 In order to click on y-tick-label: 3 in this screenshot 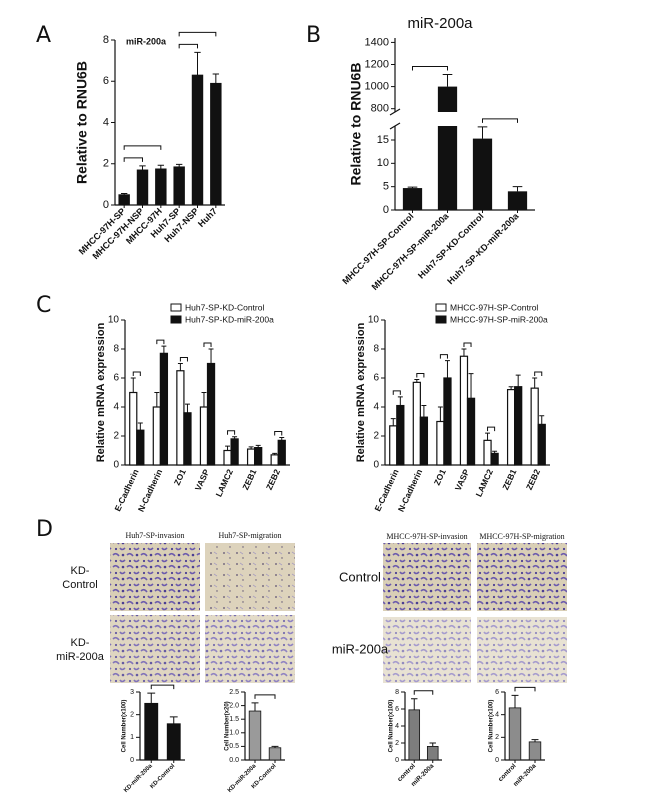, I will do `click(132, 692)`.